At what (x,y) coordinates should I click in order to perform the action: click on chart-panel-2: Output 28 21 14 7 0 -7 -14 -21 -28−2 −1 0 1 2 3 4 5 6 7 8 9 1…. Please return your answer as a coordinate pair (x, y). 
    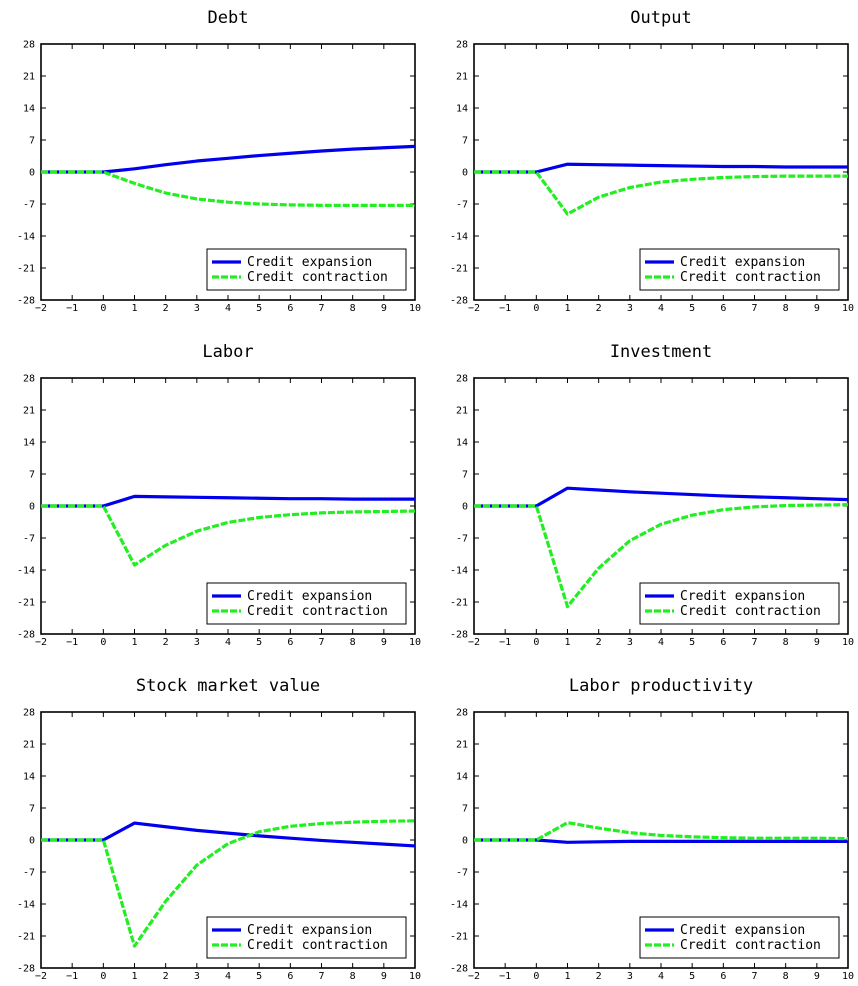
    Looking at the image, I should click on (652, 161).